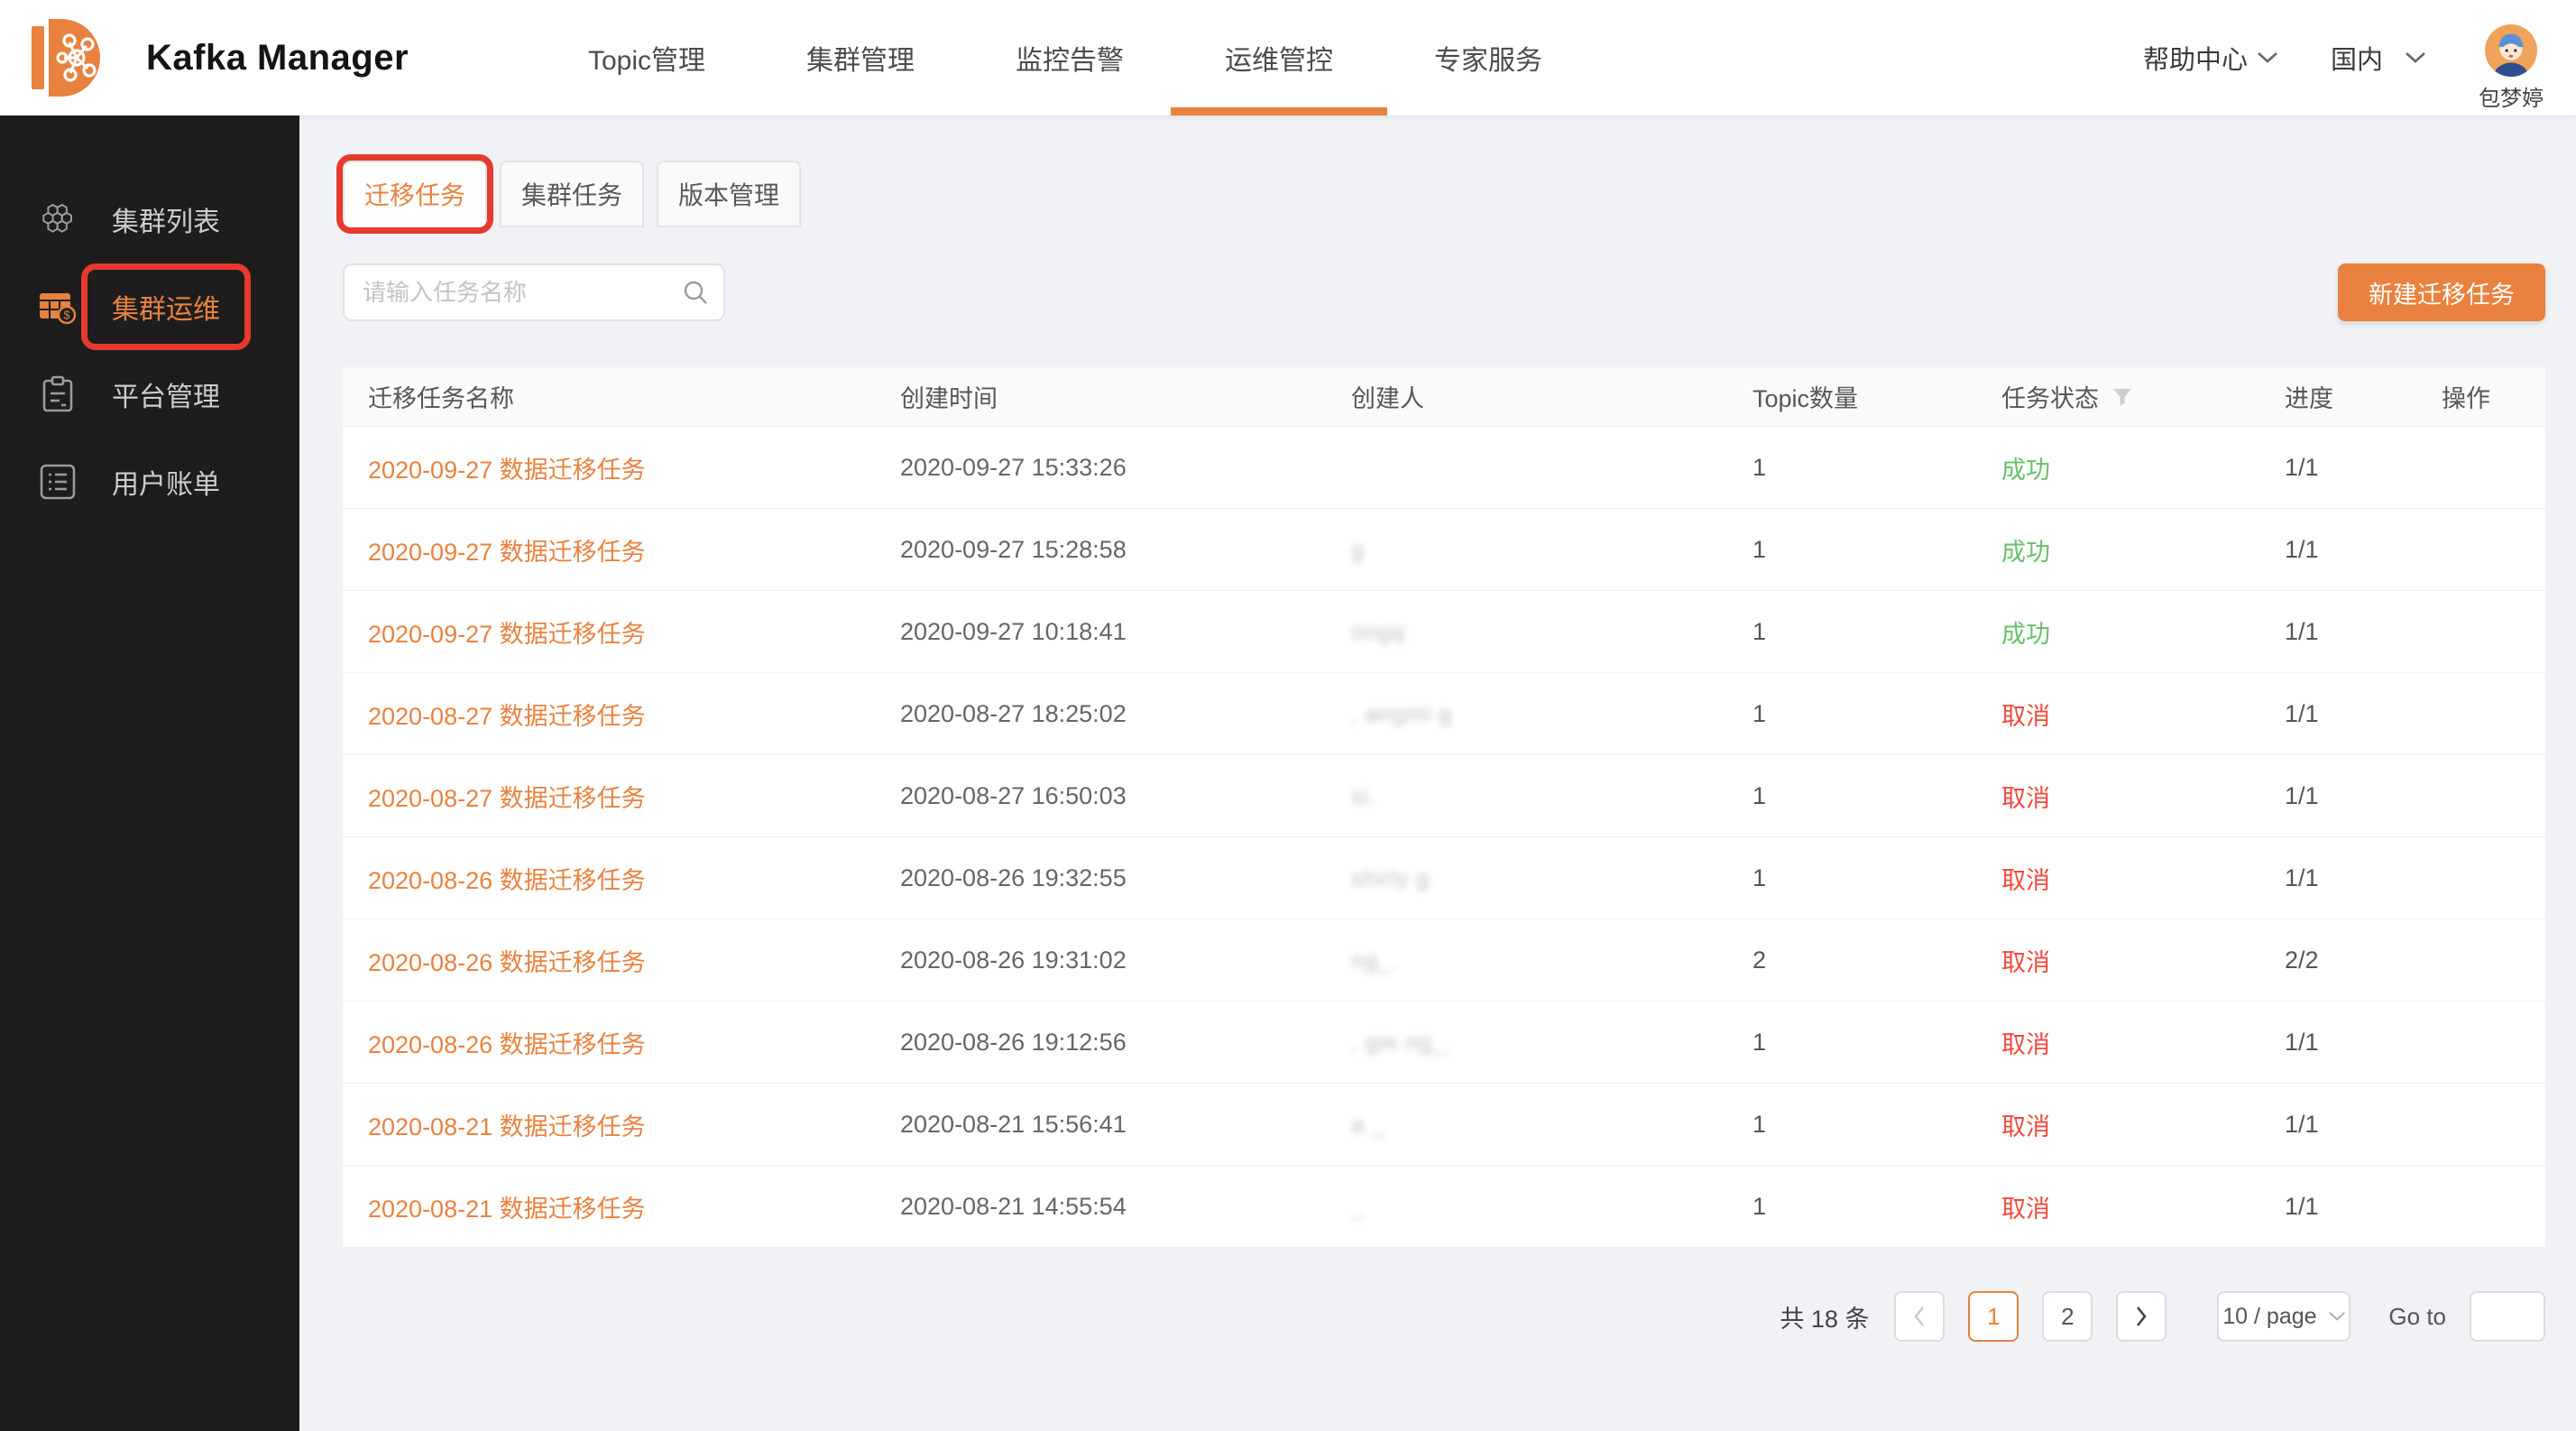 The image size is (2576, 1431). I want to click on new-migration-task-button: 新建迁移任务, so click(2442, 292).